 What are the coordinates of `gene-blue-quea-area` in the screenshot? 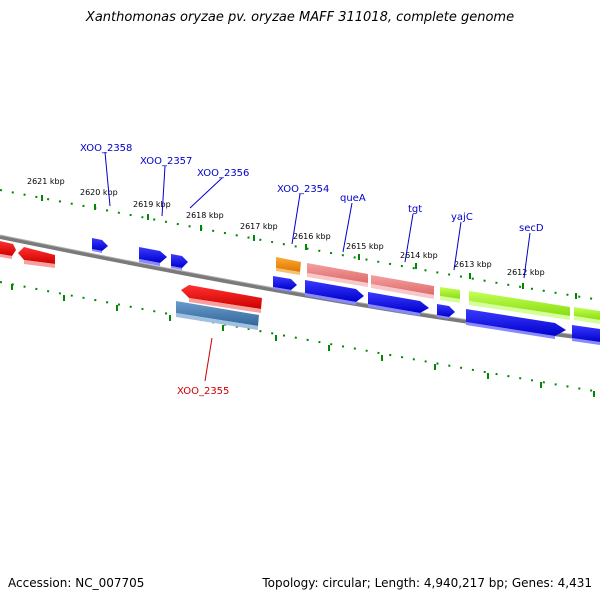 It's located at (334, 292).